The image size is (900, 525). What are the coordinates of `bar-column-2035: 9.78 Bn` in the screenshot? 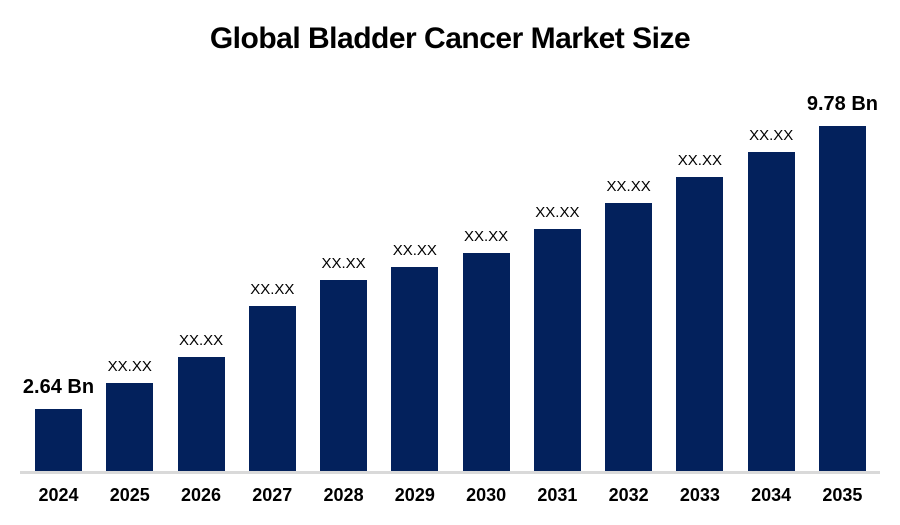 It's located at (842, 280).